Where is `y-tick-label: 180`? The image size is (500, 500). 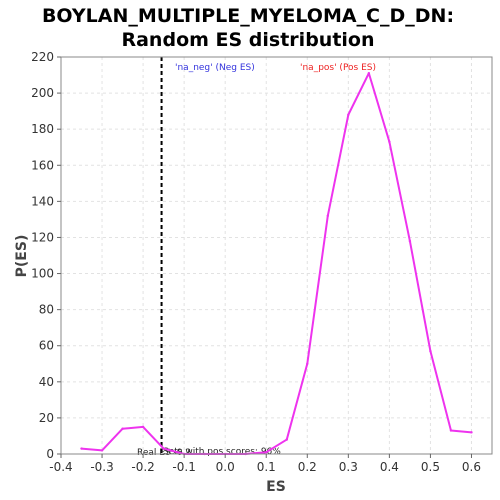
y-tick-label: 180 is located at coordinates (42, 129).